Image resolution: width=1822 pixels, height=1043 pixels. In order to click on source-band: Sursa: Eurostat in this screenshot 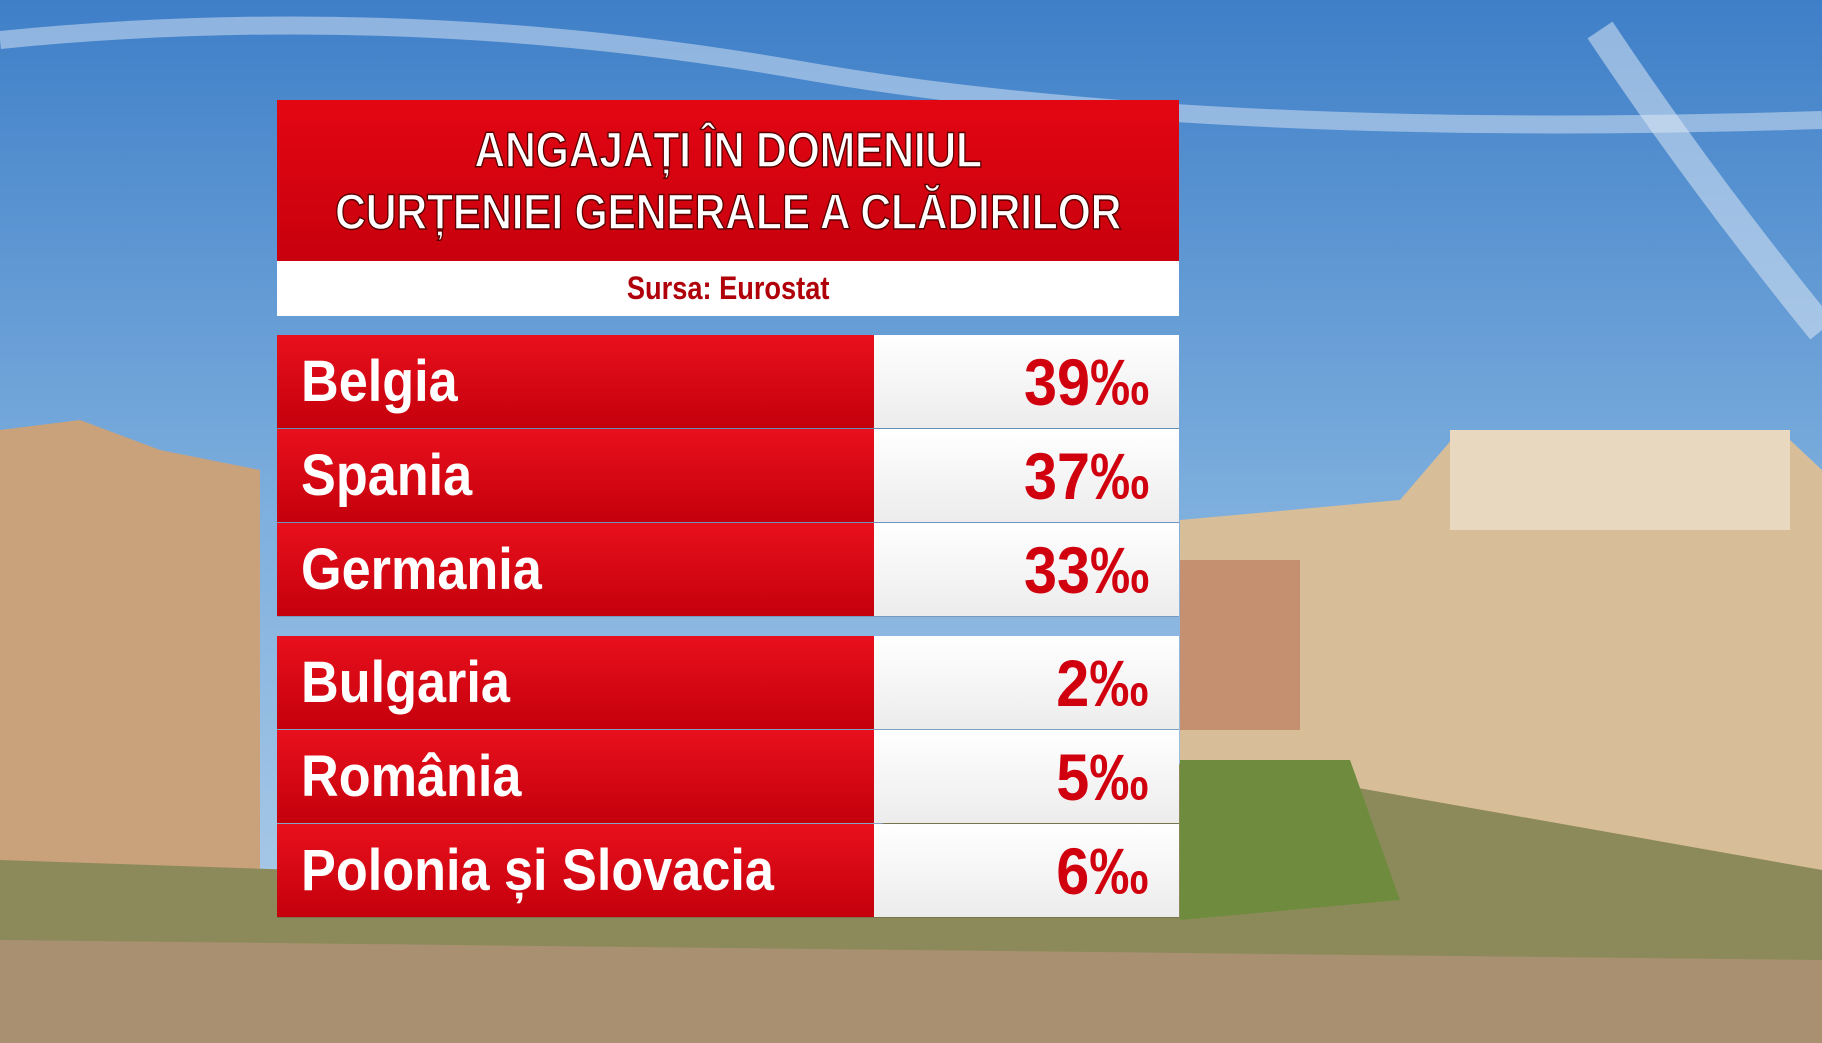, I will do `click(728, 288)`.